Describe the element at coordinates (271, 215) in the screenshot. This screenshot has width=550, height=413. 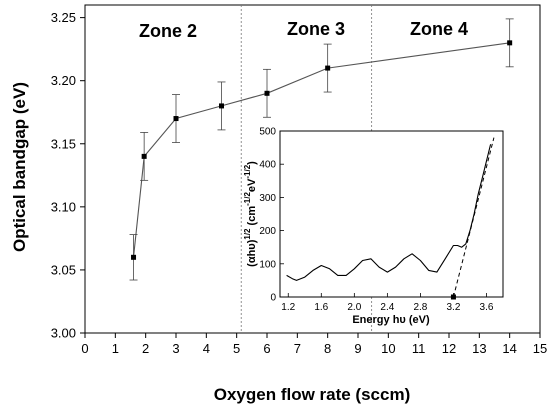
I see `inset-y-axis-ticks: 0 100 200 300 400 500` at that location.